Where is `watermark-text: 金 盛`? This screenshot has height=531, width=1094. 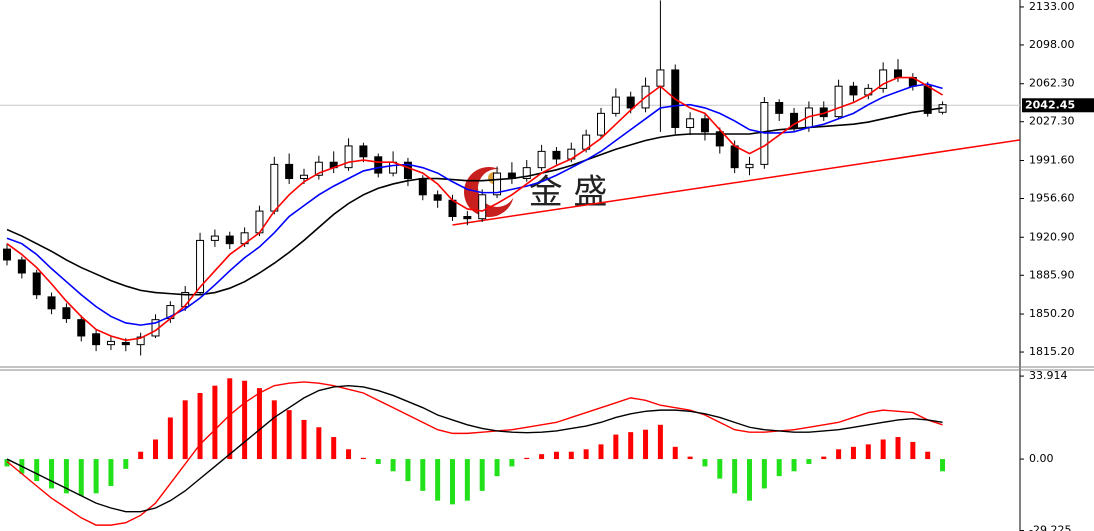
watermark-text: 金 盛 is located at coordinates (568, 193).